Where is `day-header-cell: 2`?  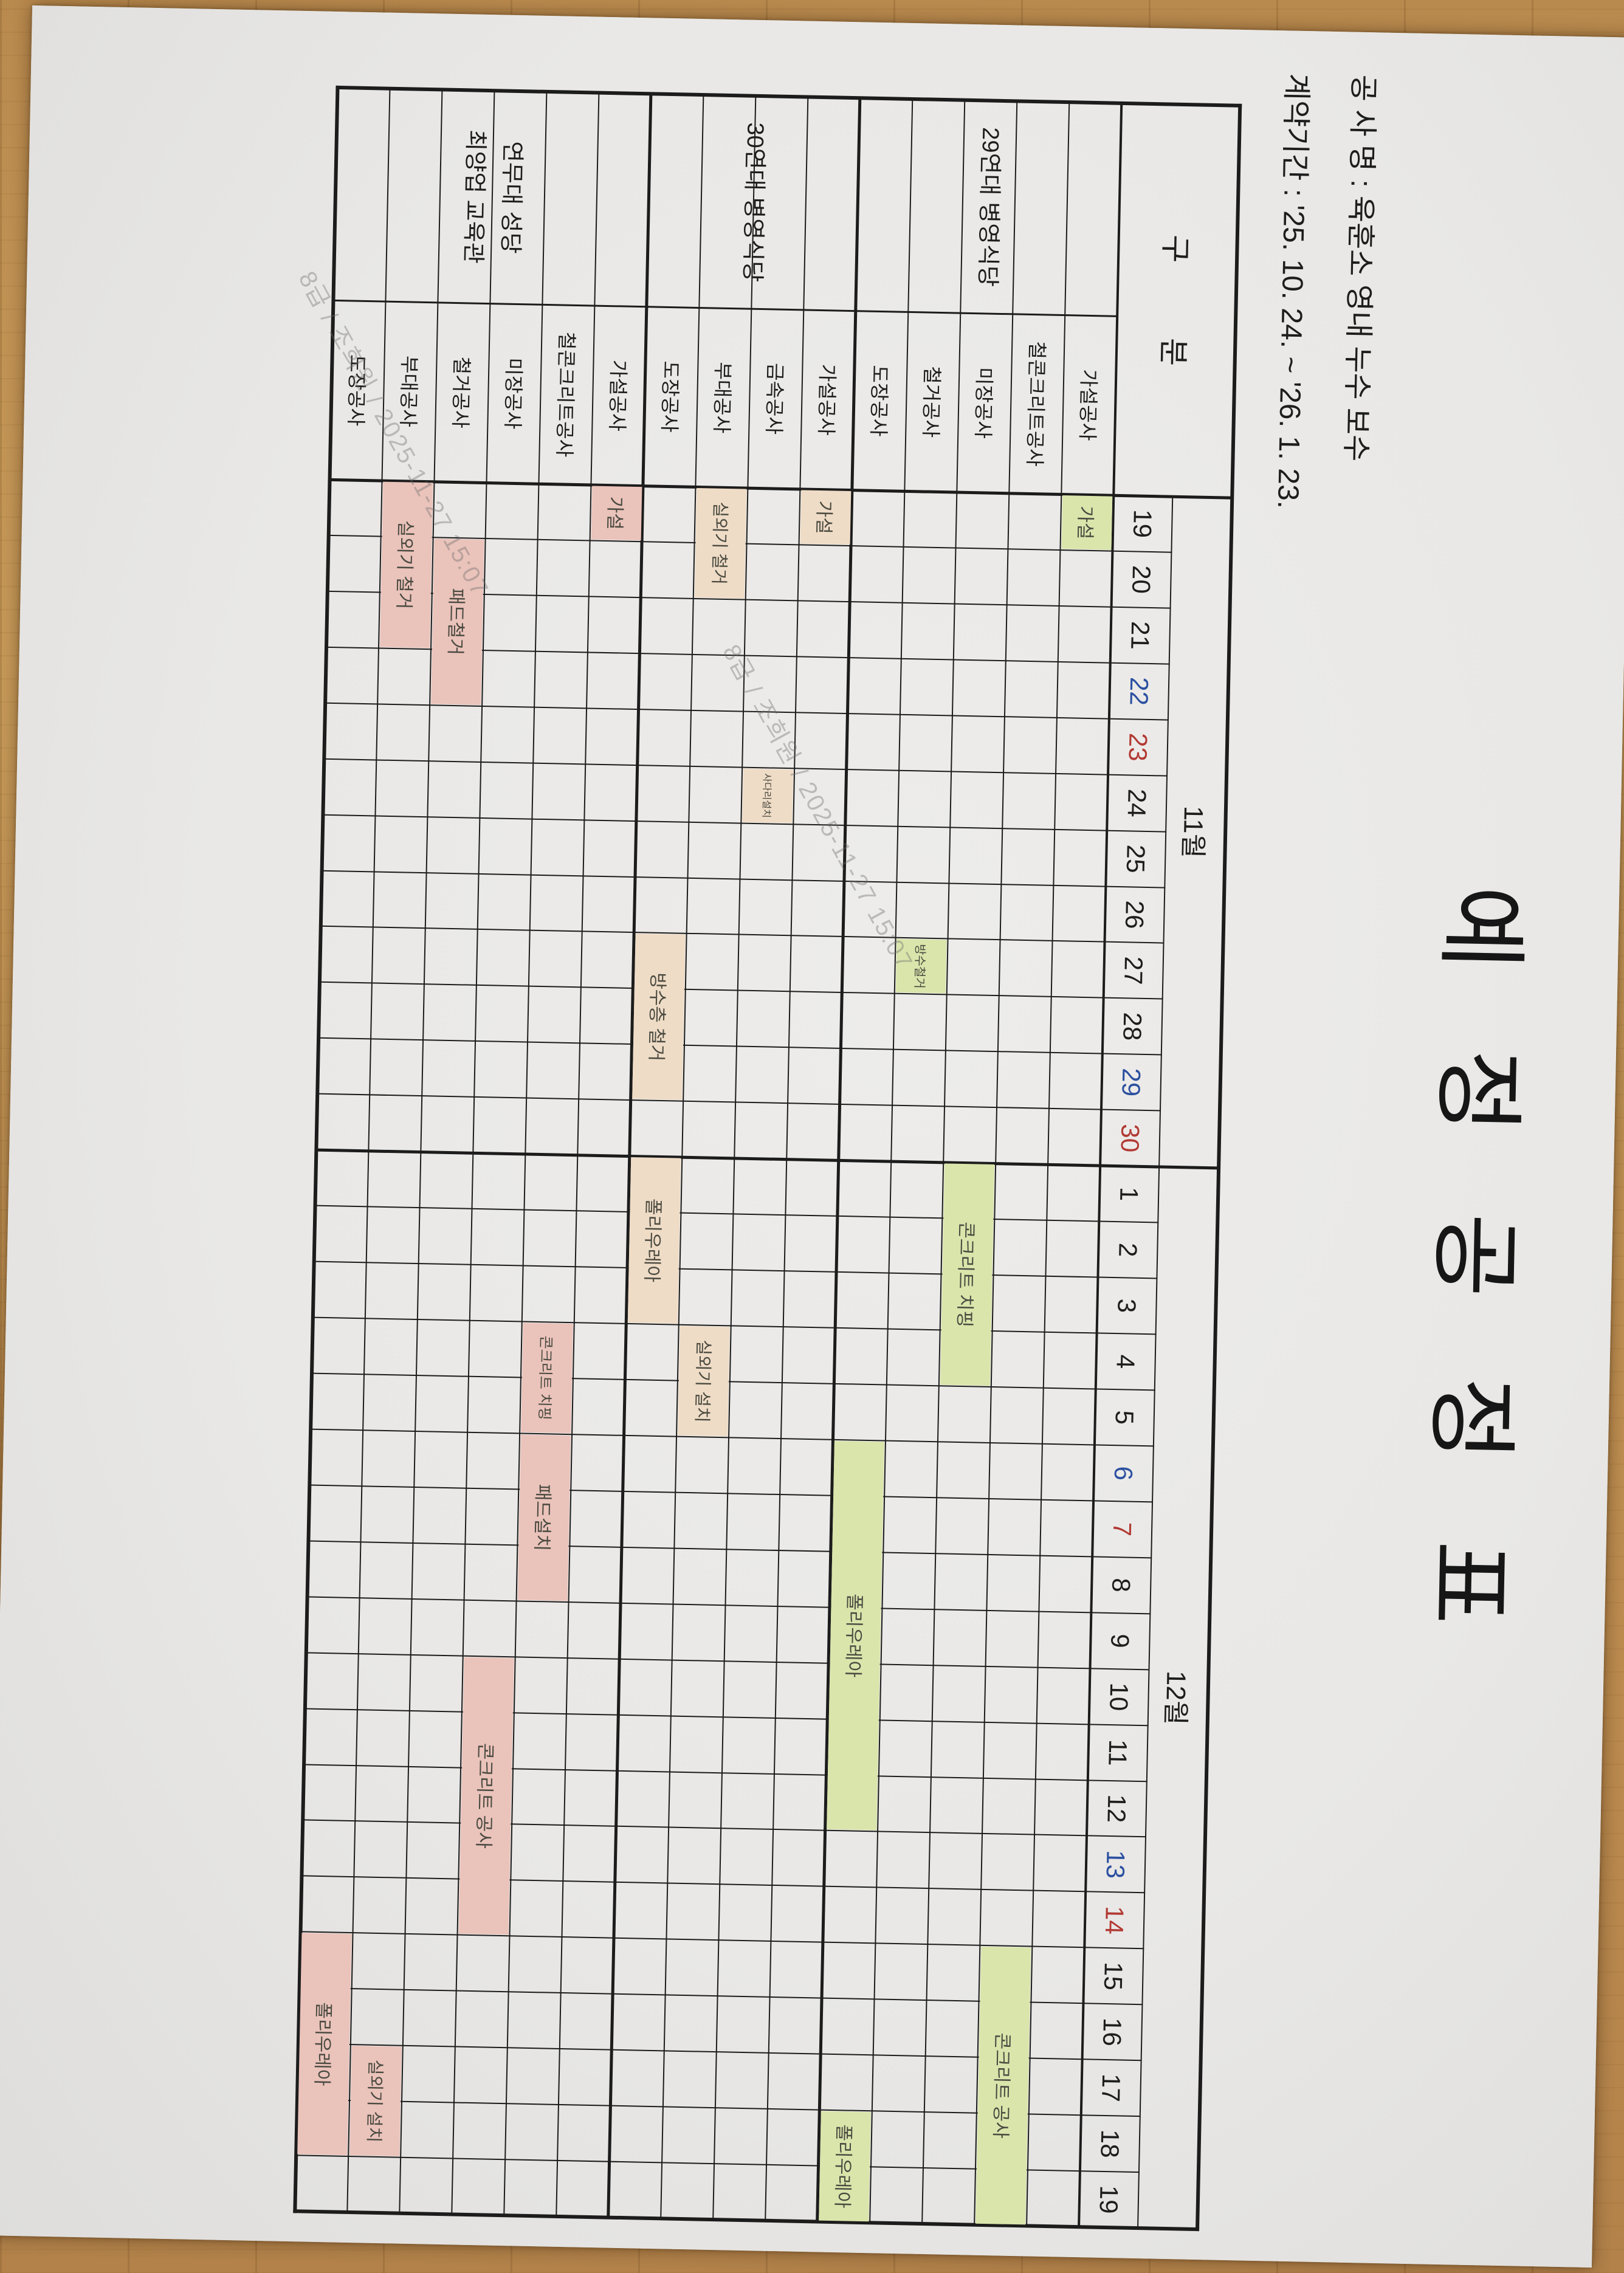 day-header-cell: 2 is located at coordinates (1128, 1249).